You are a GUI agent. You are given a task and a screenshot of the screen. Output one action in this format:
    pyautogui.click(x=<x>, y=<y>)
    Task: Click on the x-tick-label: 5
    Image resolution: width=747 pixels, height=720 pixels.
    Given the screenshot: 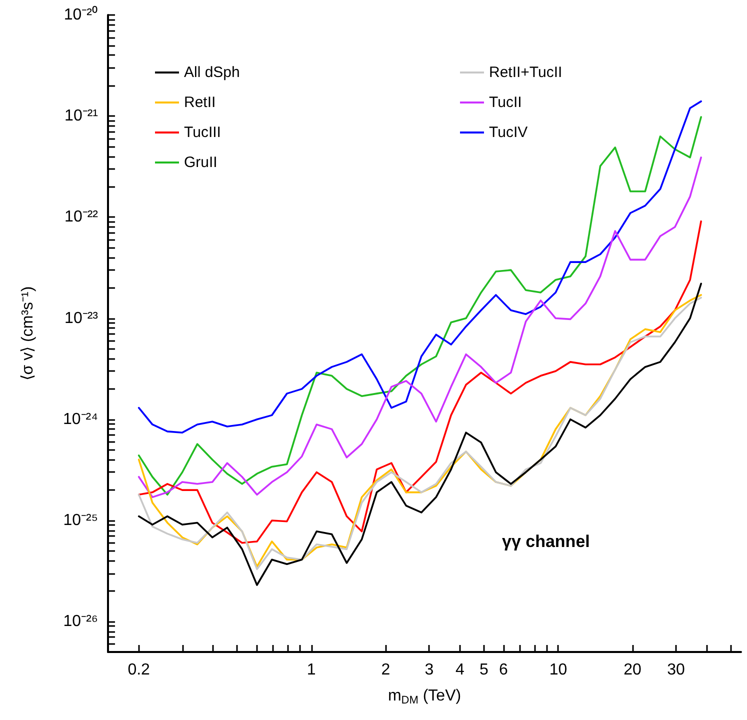 What is the action you would take?
    pyautogui.click(x=483, y=670)
    